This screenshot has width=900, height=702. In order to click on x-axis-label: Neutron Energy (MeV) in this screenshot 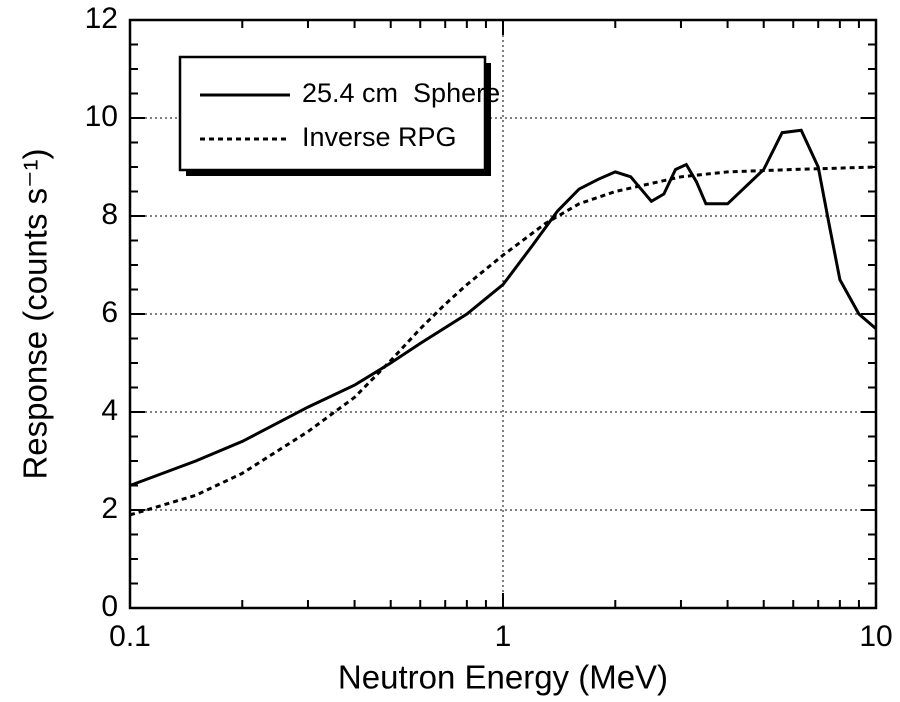, I will do `click(503, 677)`.